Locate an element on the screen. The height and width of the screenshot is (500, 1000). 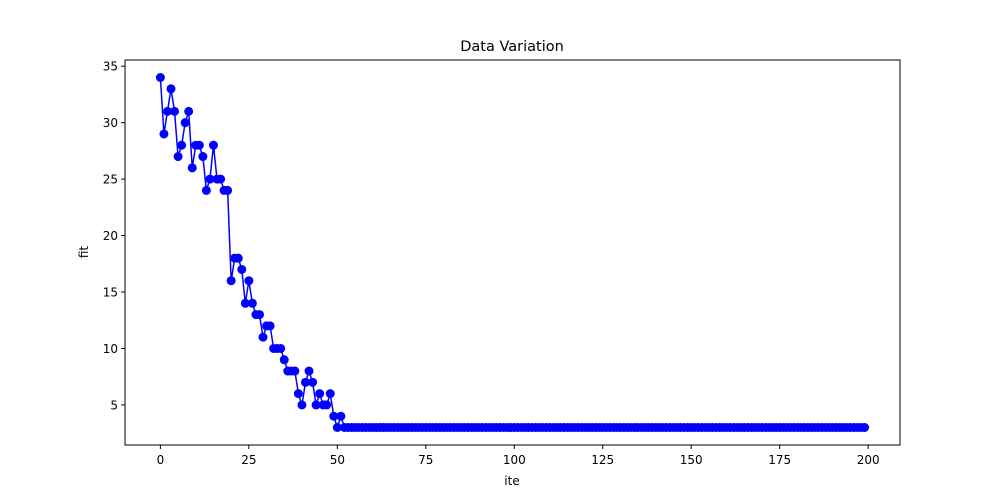
x-axis-ticks: 0 25 50 75 100 125 150 175 200 is located at coordinates (518, 456).